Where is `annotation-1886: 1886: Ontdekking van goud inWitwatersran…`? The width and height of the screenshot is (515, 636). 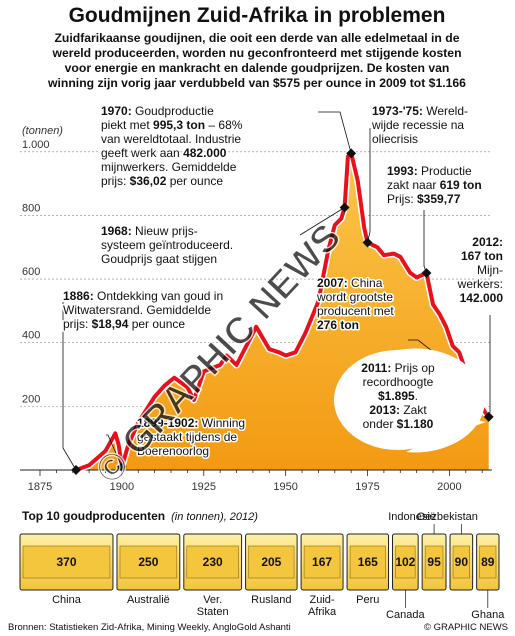 annotation-1886: 1886: Ontdekking van goud inWitwatersran… is located at coordinates (143, 310).